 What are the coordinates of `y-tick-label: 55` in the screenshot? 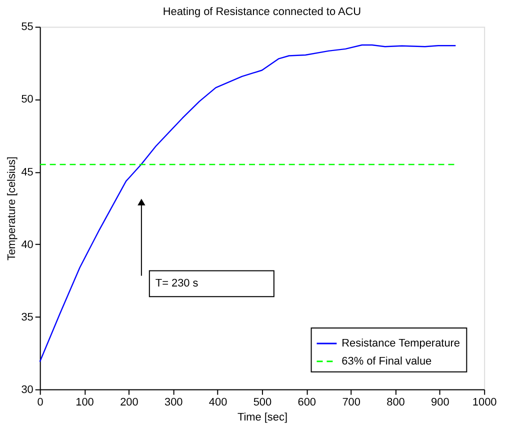 It's located at (27, 27).